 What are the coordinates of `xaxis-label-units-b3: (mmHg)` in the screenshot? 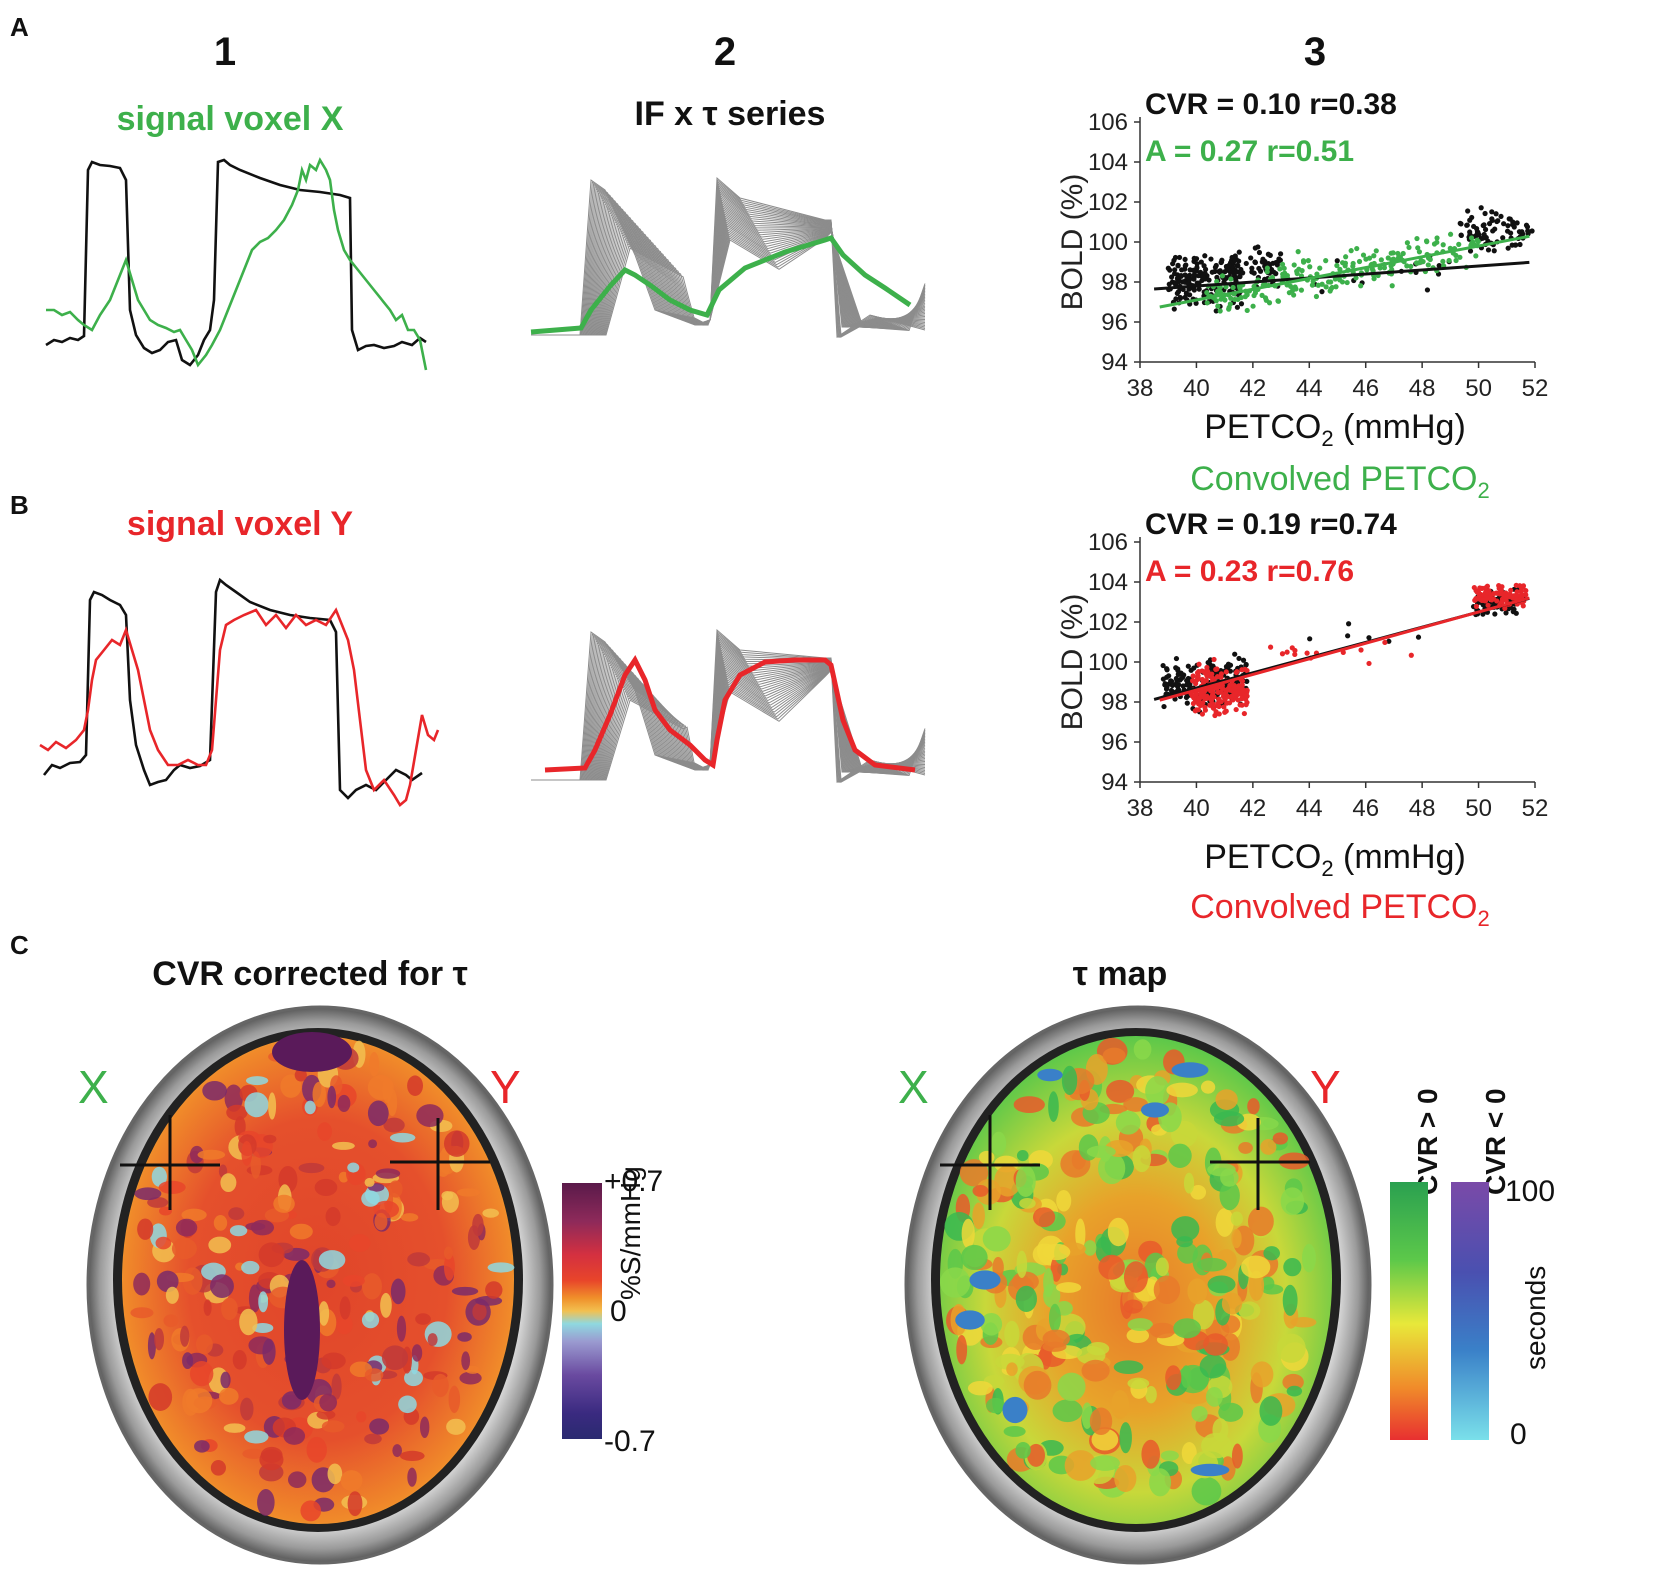 It's located at (1399, 857).